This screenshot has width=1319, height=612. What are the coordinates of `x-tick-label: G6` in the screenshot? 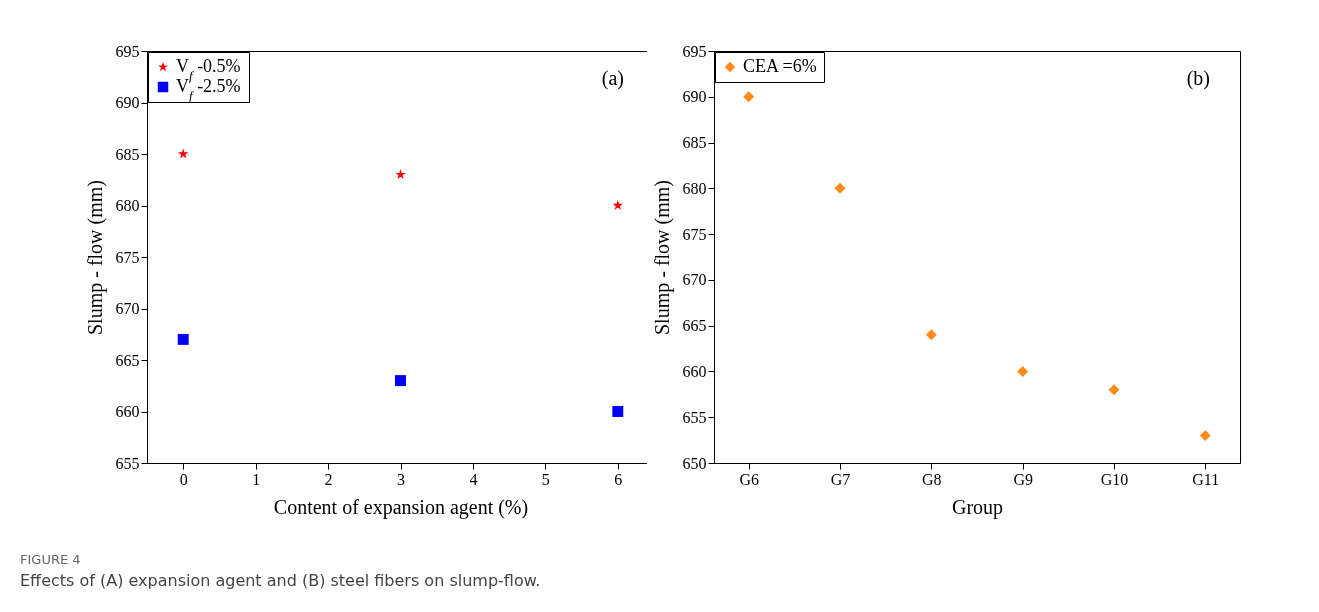 It's located at (749, 479).